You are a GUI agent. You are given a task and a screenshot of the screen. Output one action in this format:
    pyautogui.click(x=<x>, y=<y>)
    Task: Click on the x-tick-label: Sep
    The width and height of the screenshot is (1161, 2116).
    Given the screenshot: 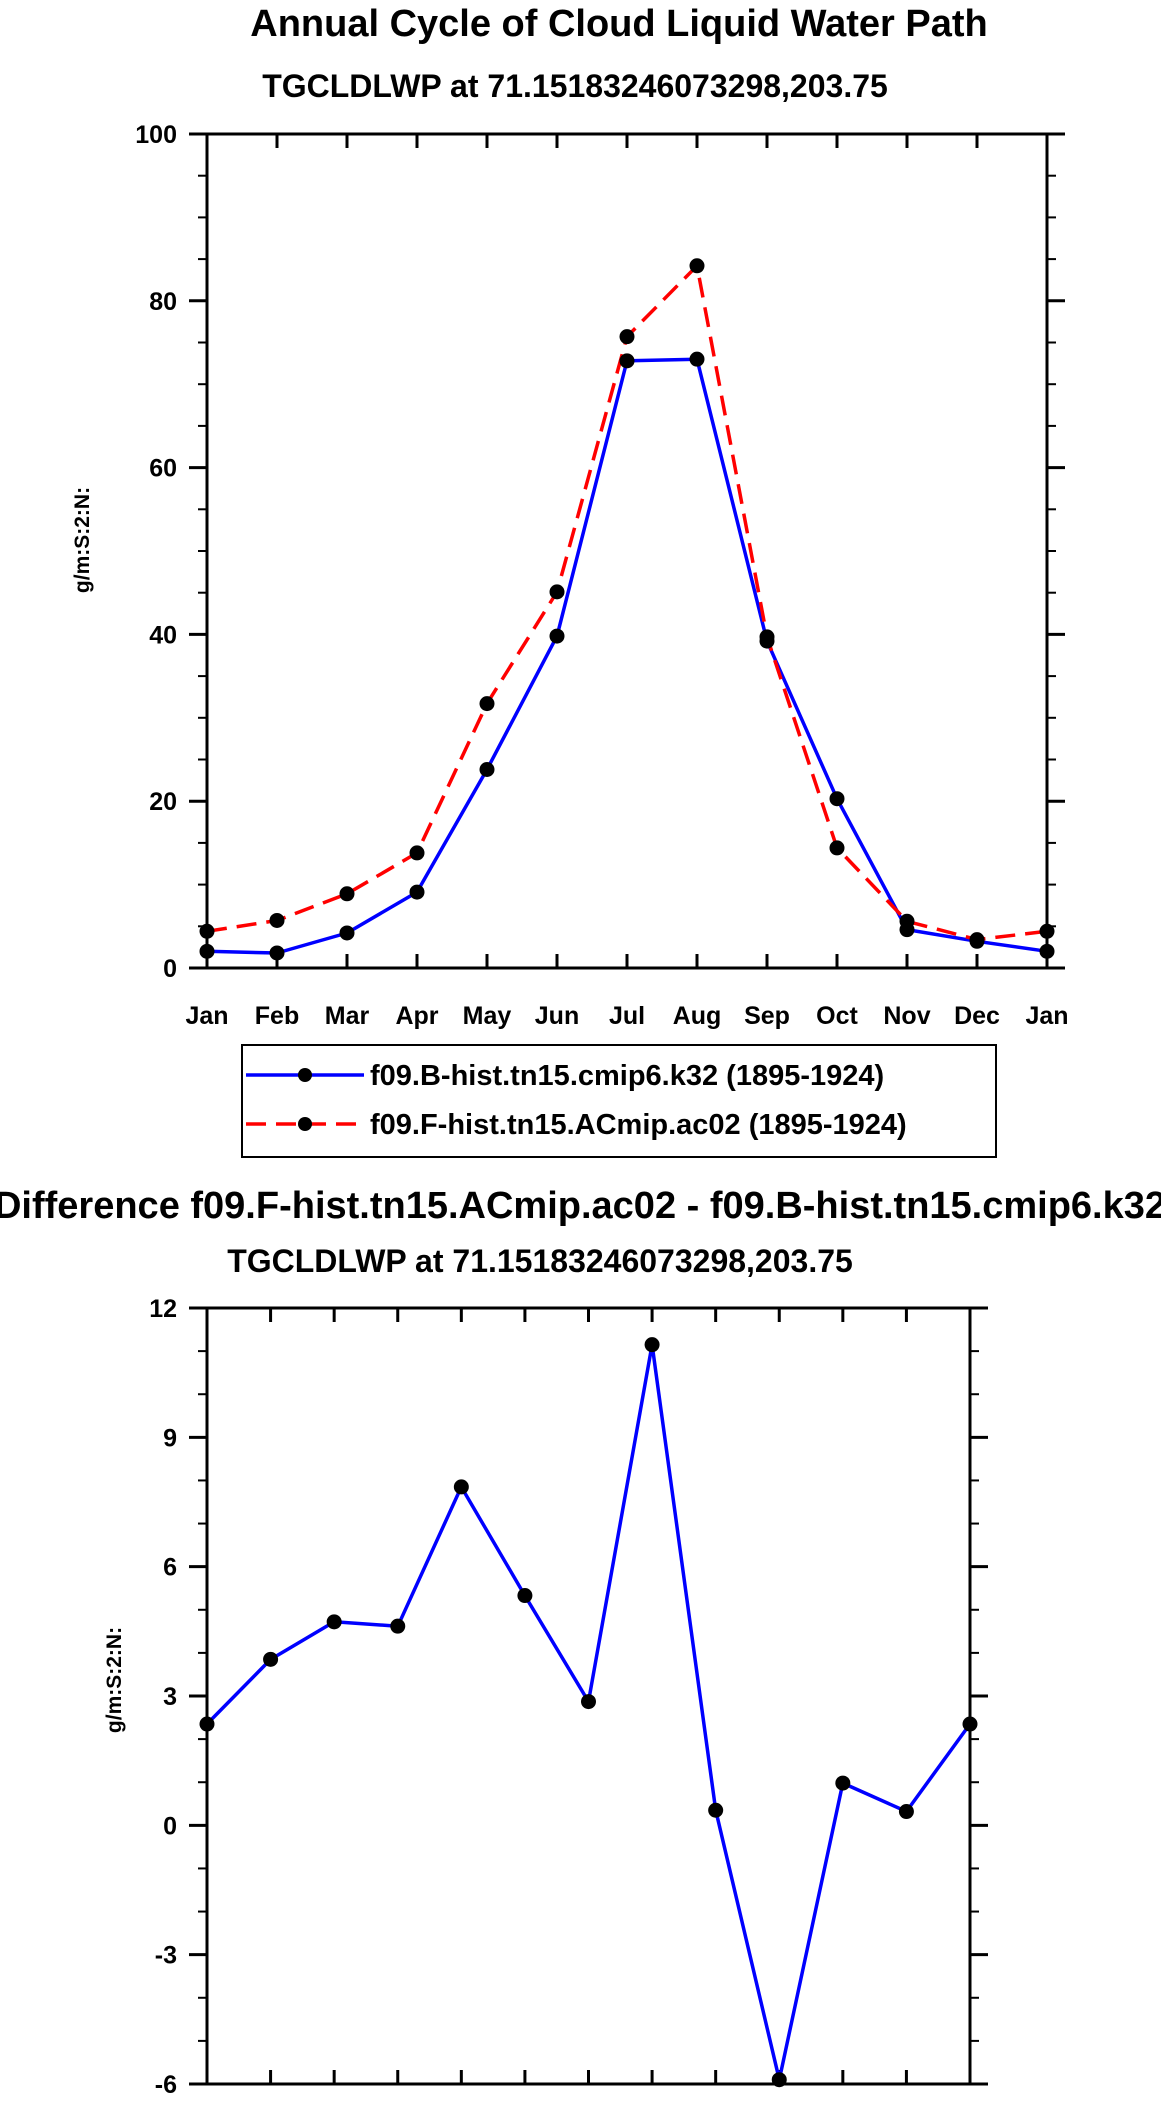 What is the action you would take?
    pyautogui.click(x=767, y=1016)
    